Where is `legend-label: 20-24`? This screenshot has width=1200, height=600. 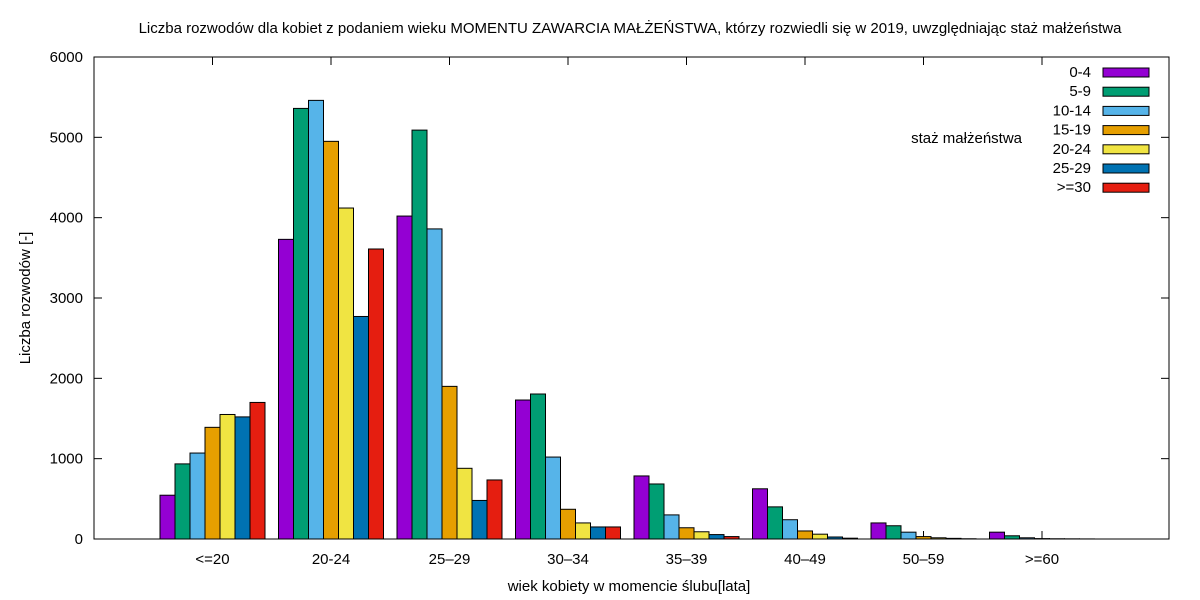
legend-label: 20-24 is located at coordinates (1072, 149).